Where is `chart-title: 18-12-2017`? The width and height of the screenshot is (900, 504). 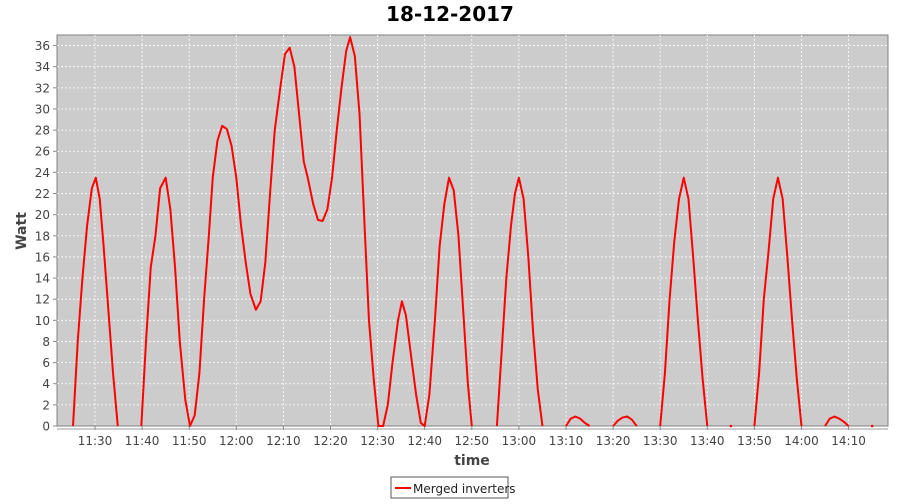 chart-title: 18-12-2017 is located at coordinates (450, 14).